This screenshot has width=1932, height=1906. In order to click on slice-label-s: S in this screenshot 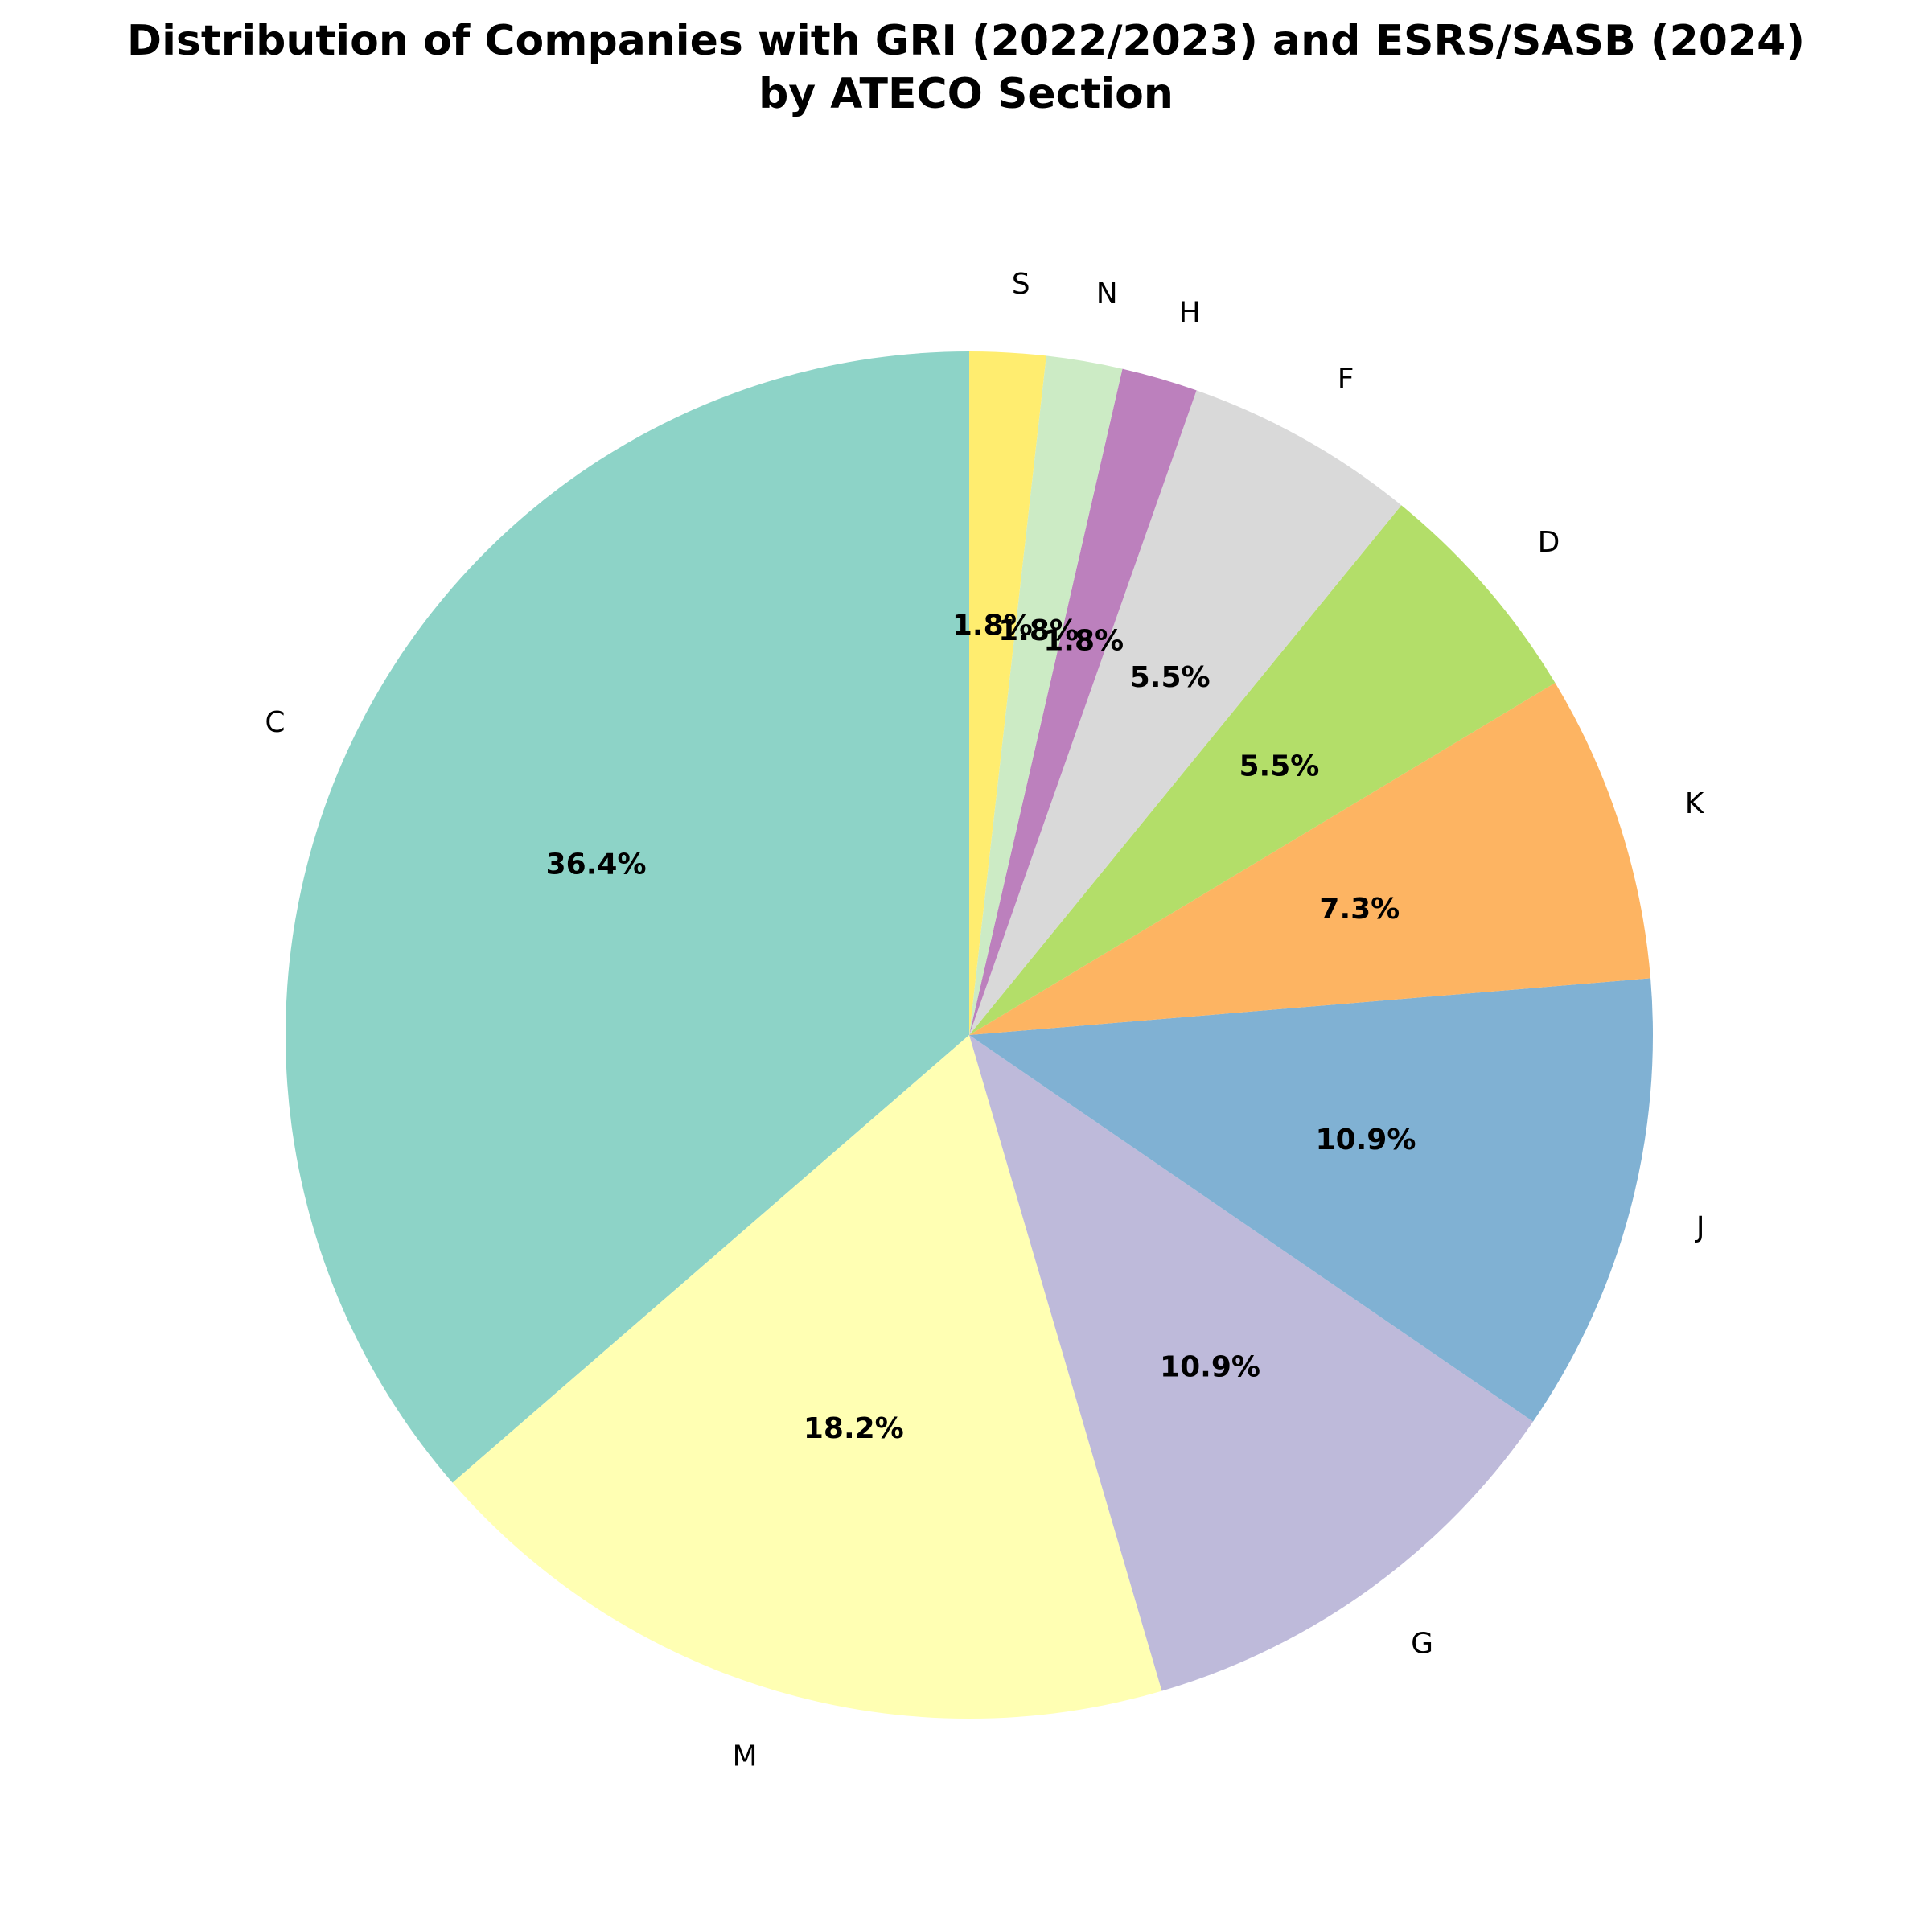, I will do `click(1021, 284)`.